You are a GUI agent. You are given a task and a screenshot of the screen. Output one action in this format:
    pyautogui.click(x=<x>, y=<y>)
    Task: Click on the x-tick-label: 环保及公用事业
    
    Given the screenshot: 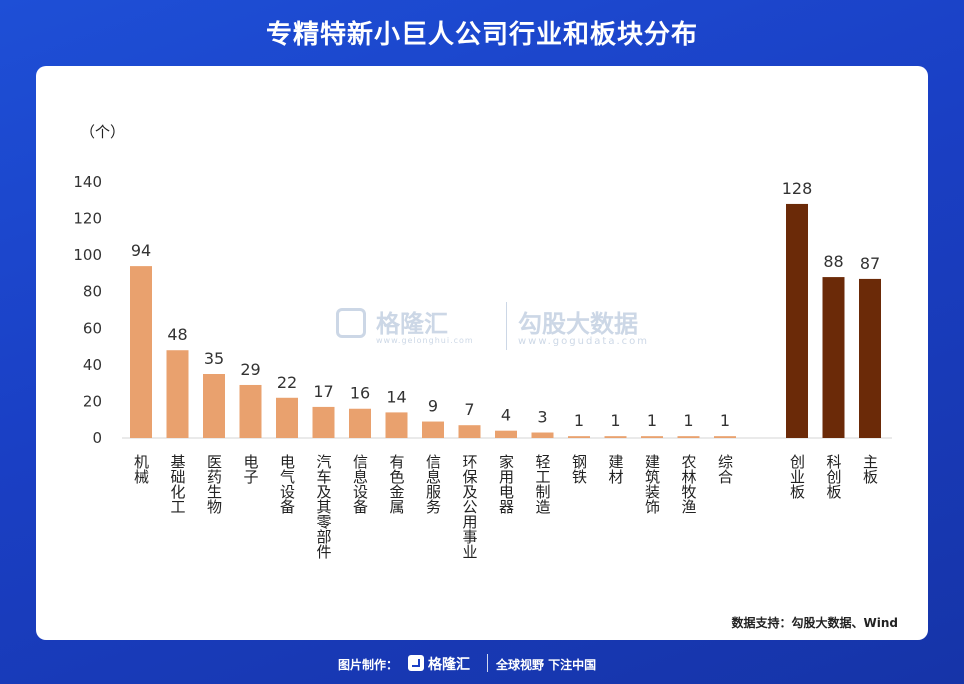 What is the action you would take?
    pyautogui.click(x=470, y=506)
    